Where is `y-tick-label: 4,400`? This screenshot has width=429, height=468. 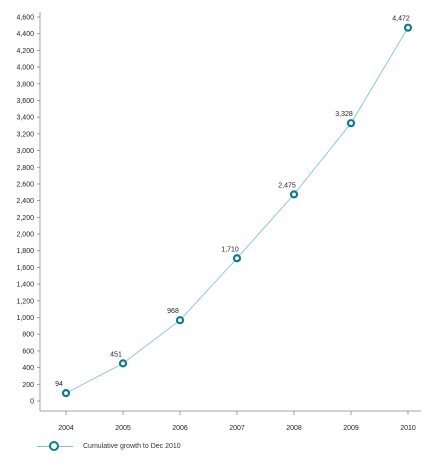
y-tick-label: 4,400 is located at coordinates (25, 34).